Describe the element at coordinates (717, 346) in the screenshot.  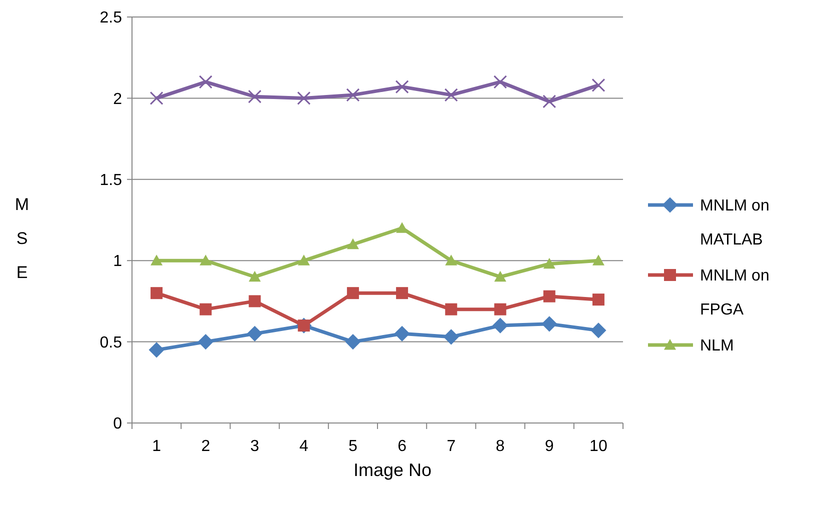
I see `legend-label: NLM` at that location.